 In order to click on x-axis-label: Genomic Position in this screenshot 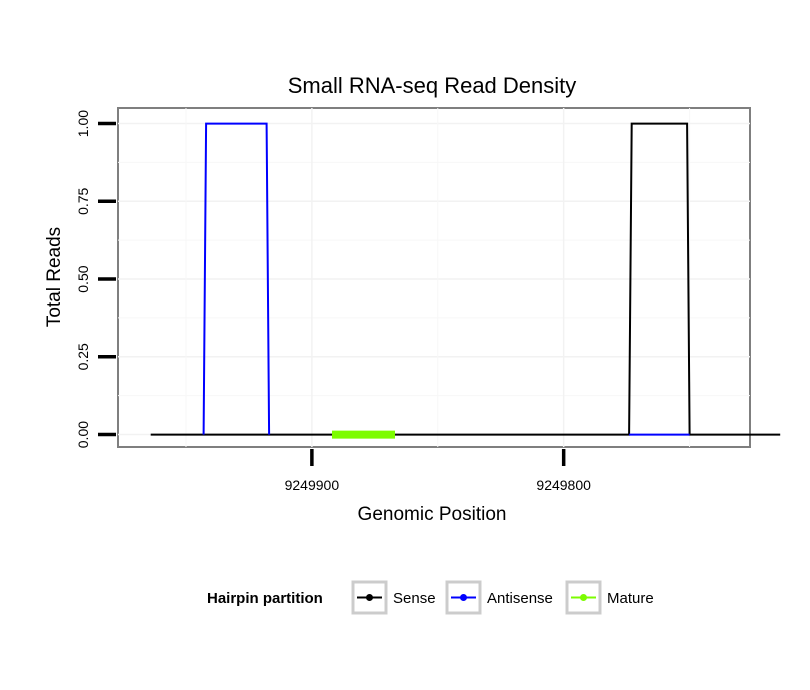, I will do `click(432, 514)`.